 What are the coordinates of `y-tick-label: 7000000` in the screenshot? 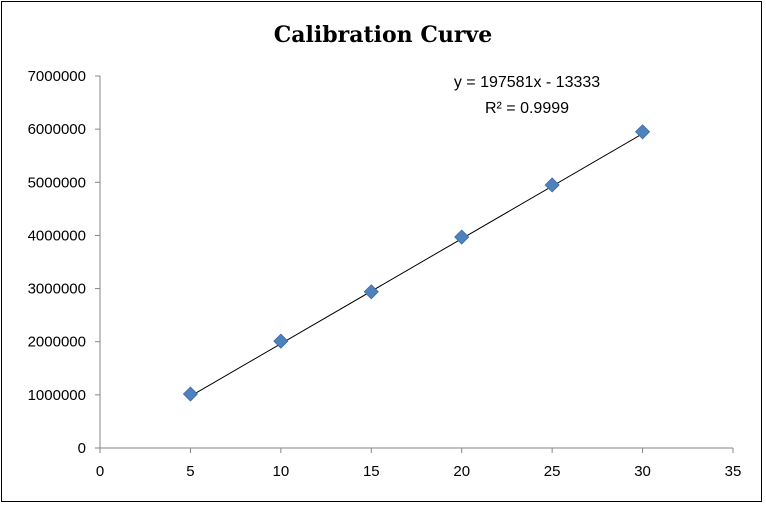 It's located at (57, 76).